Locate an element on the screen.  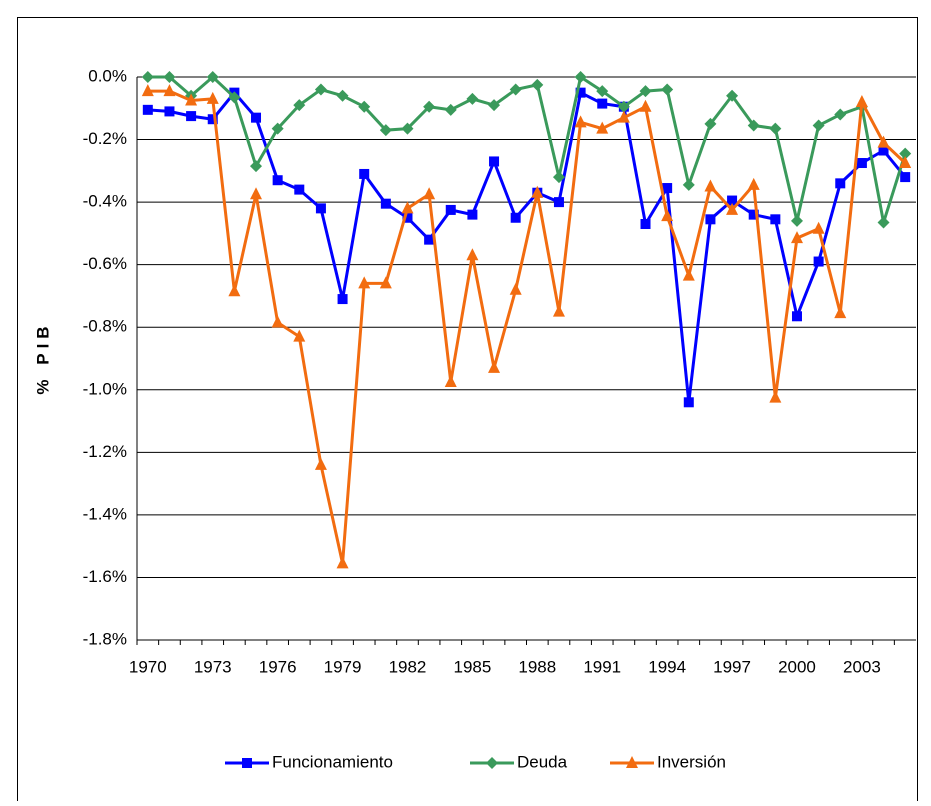
y-tick-label: -1.4% is located at coordinates (105, 513).